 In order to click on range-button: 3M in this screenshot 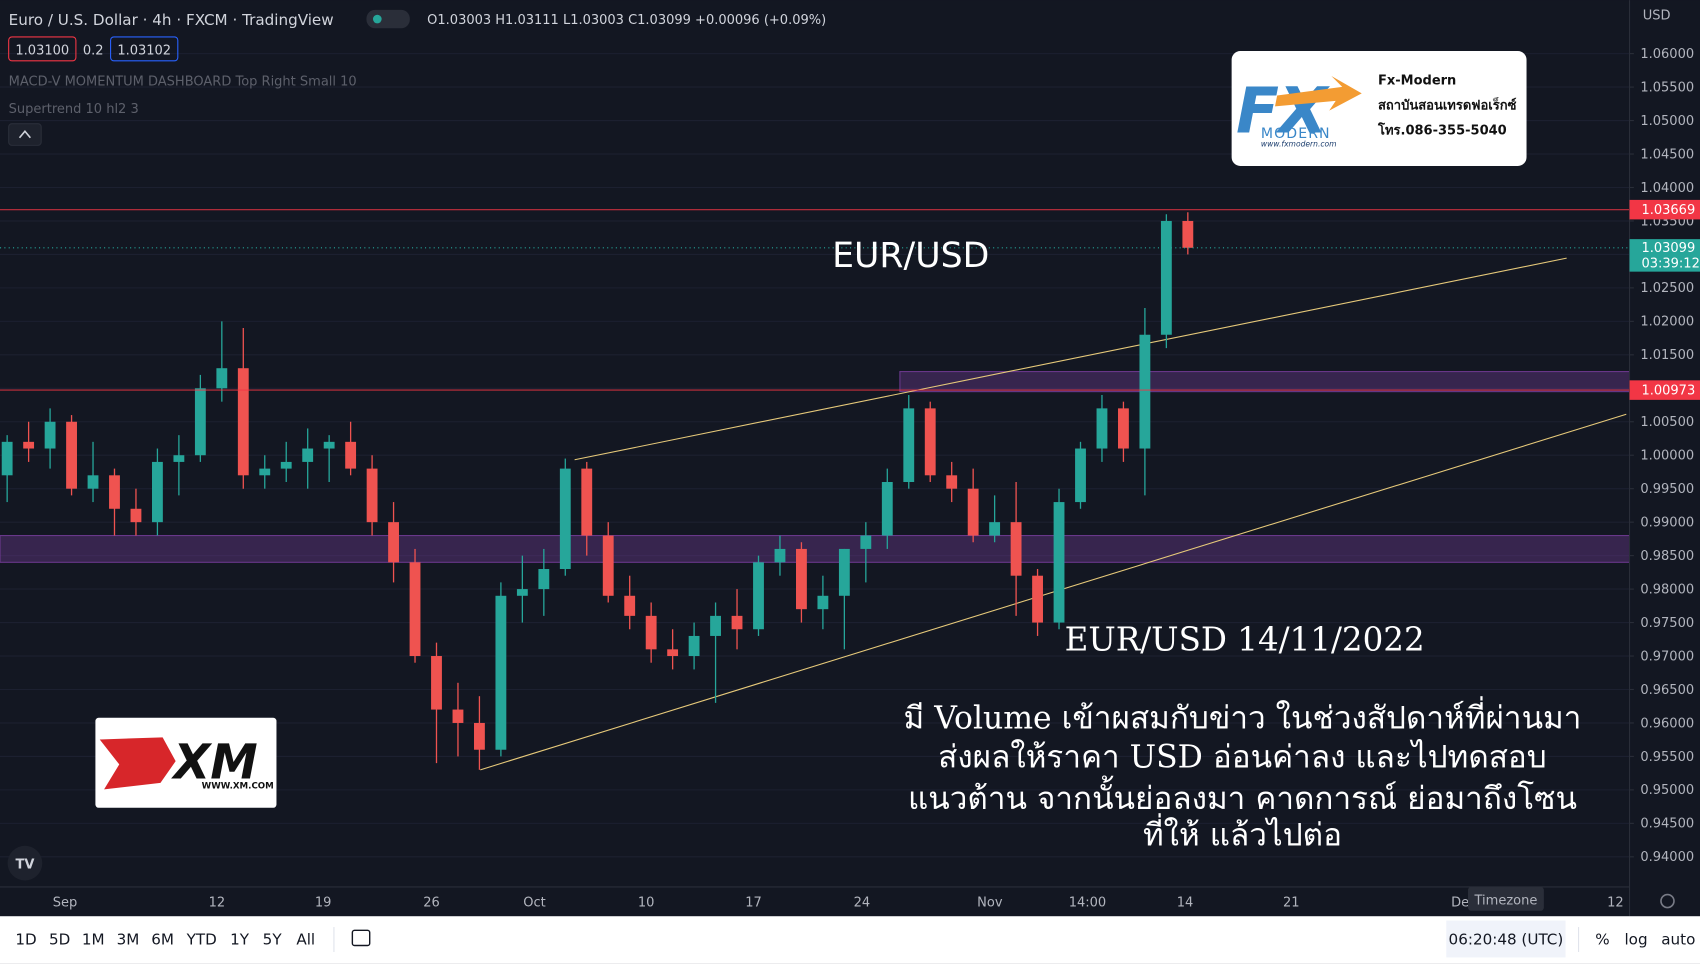, I will do `click(128, 939)`.